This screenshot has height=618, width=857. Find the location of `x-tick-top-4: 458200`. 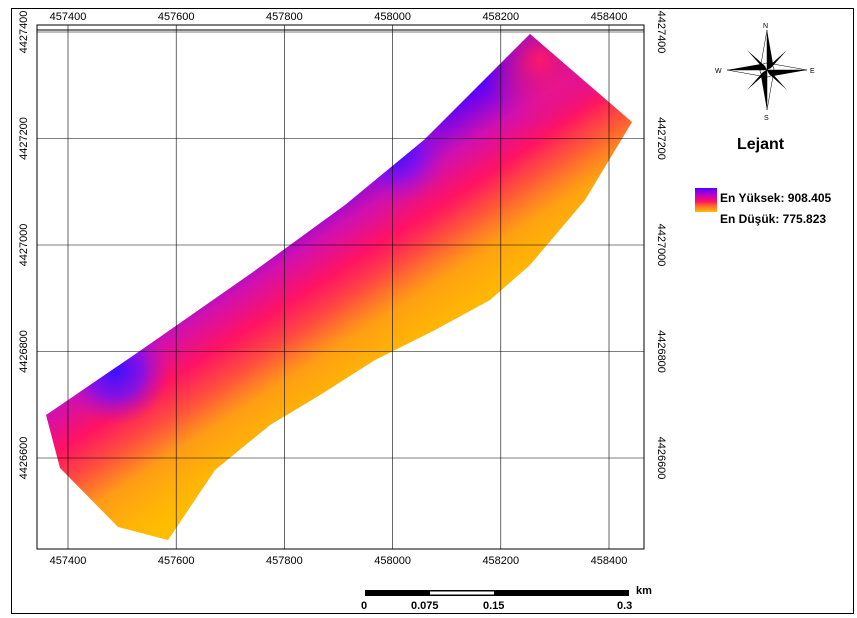

x-tick-top-4: 458200 is located at coordinates (500, 17).